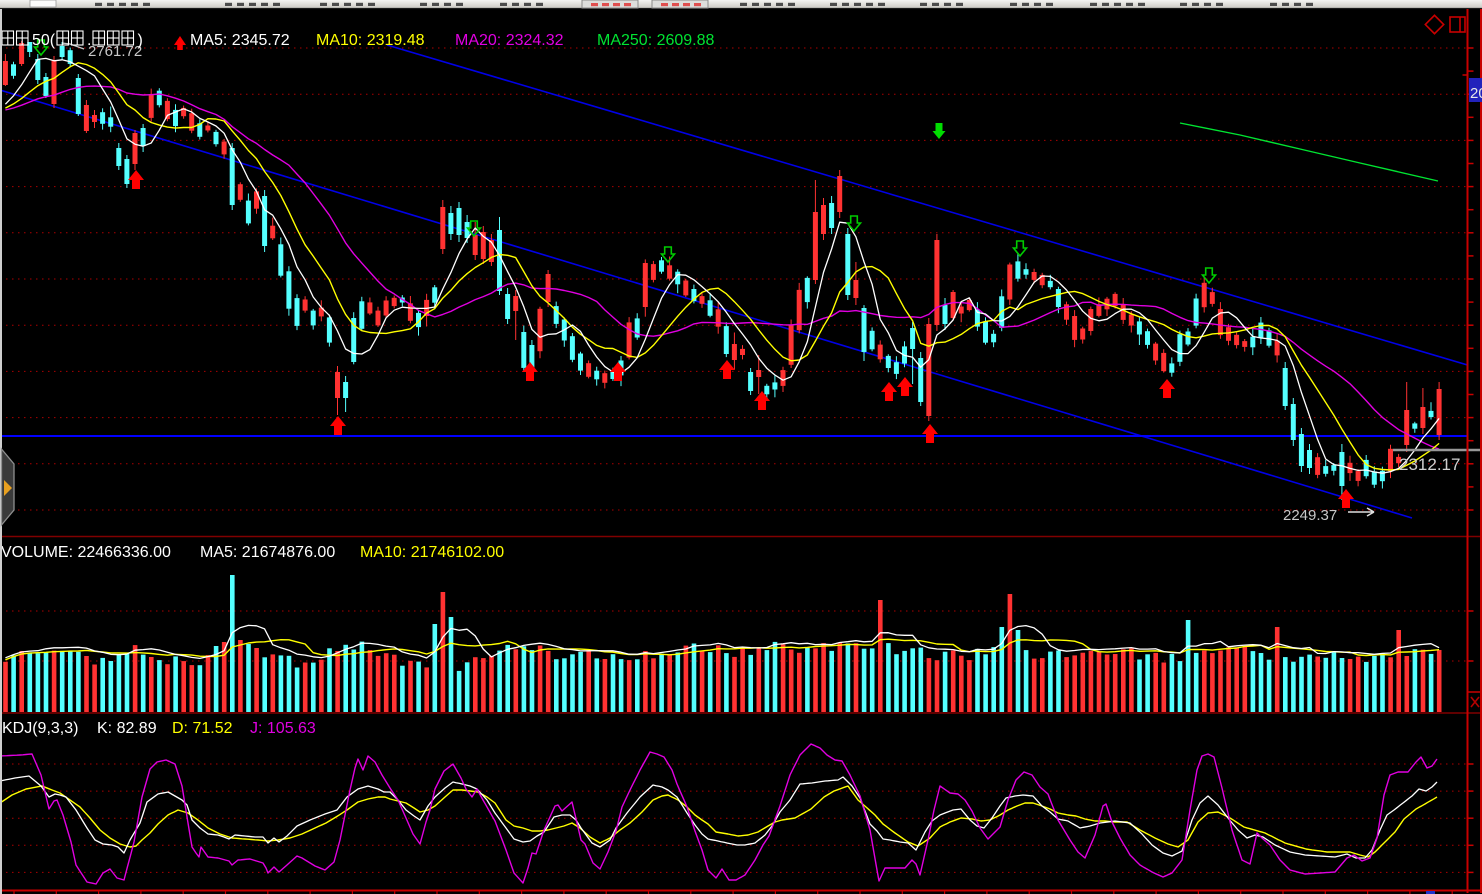  Describe the element at coordinates (202, 728) in the screenshot. I see `svg-text: D: 71.52` at that location.